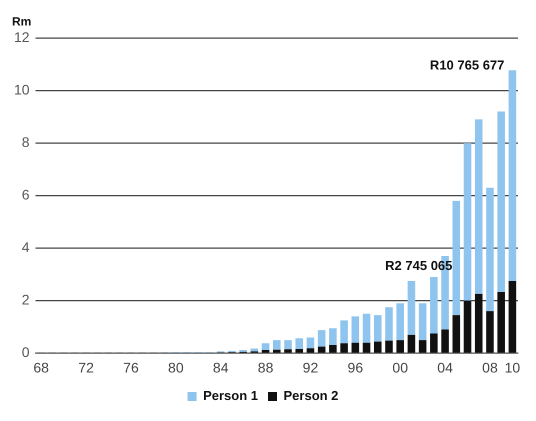 The image size is (536, 421). What do you see at coordinates (445, 367) in the screenshot?
I see `x-tick-label: 04` at bounding box center [445, 367].